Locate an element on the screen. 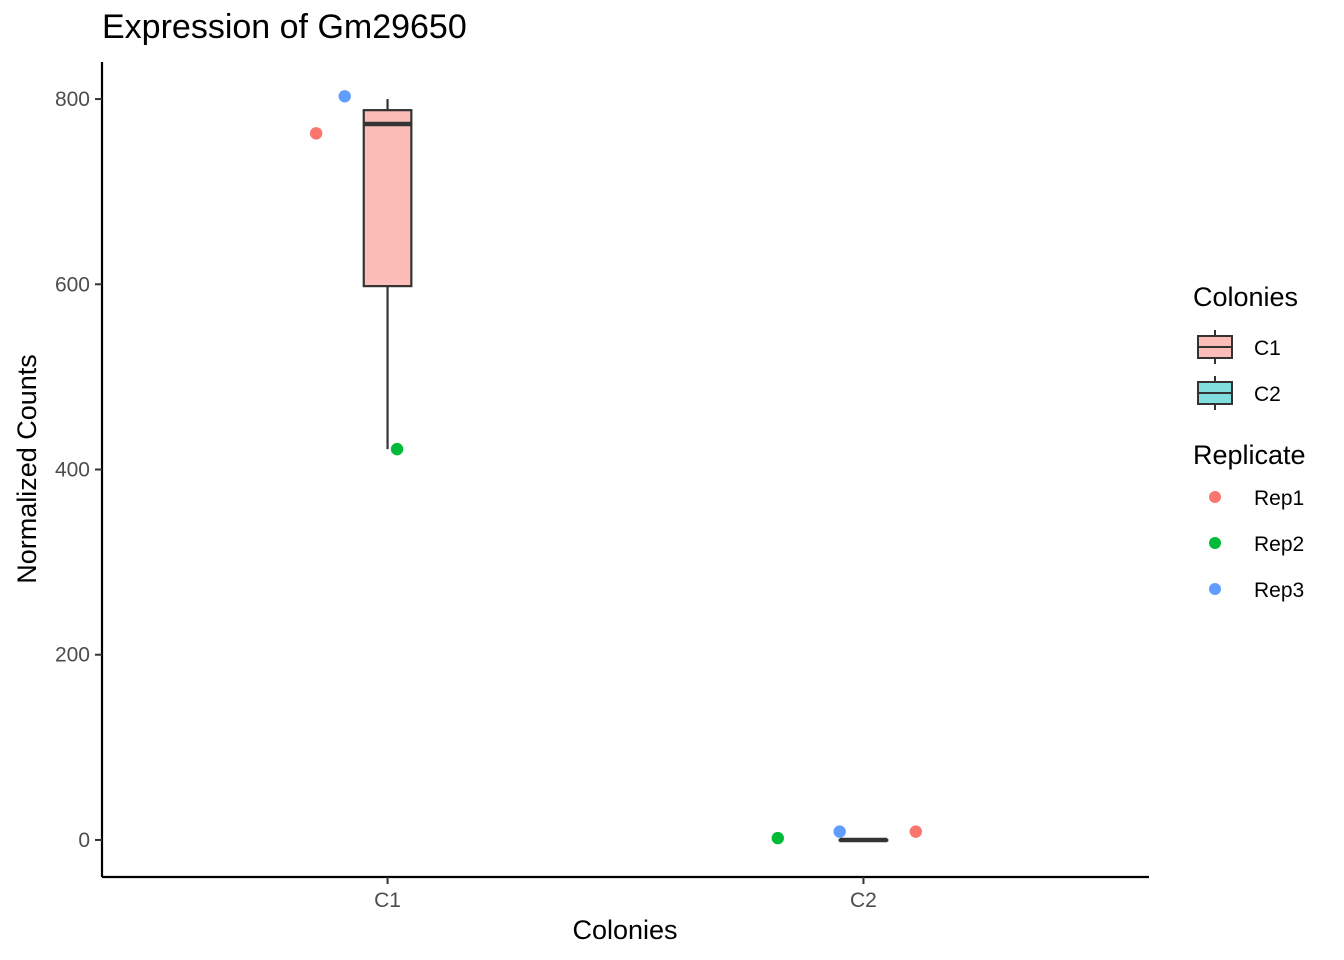 This screenshot has width=1344, height=960. y-axis-title: Normalized Counts is located at coordinates (27, 469).